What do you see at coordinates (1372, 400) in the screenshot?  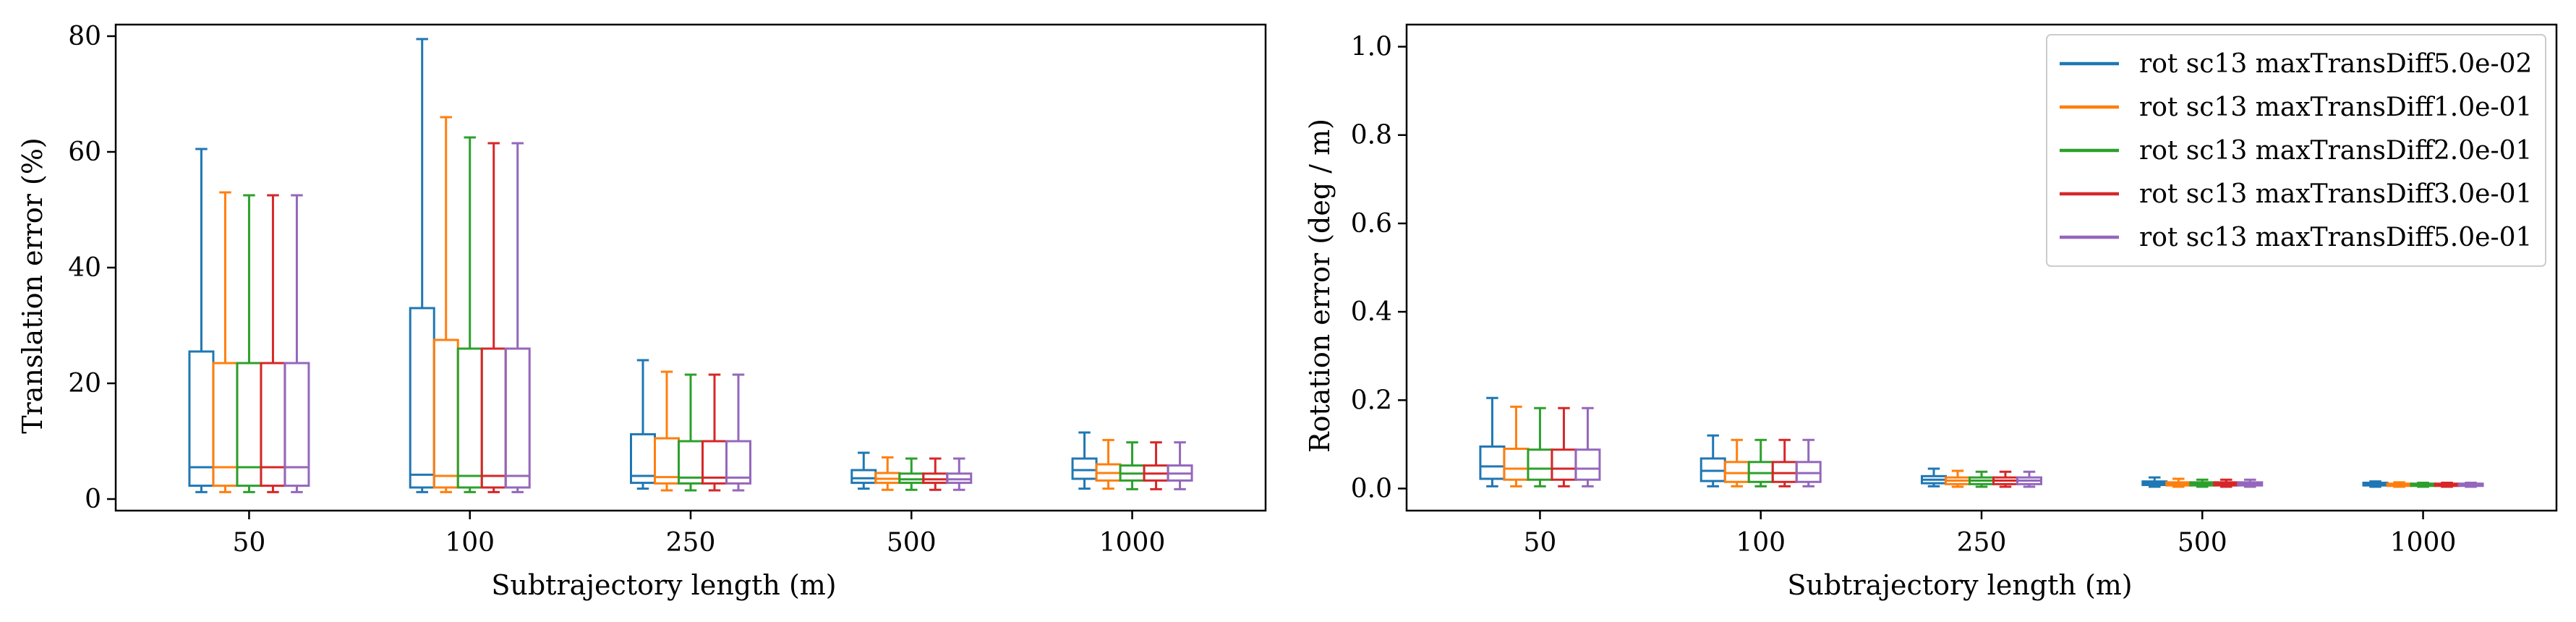 I see `y-tick-label: 0.2` at bounding box center [1372, 400].